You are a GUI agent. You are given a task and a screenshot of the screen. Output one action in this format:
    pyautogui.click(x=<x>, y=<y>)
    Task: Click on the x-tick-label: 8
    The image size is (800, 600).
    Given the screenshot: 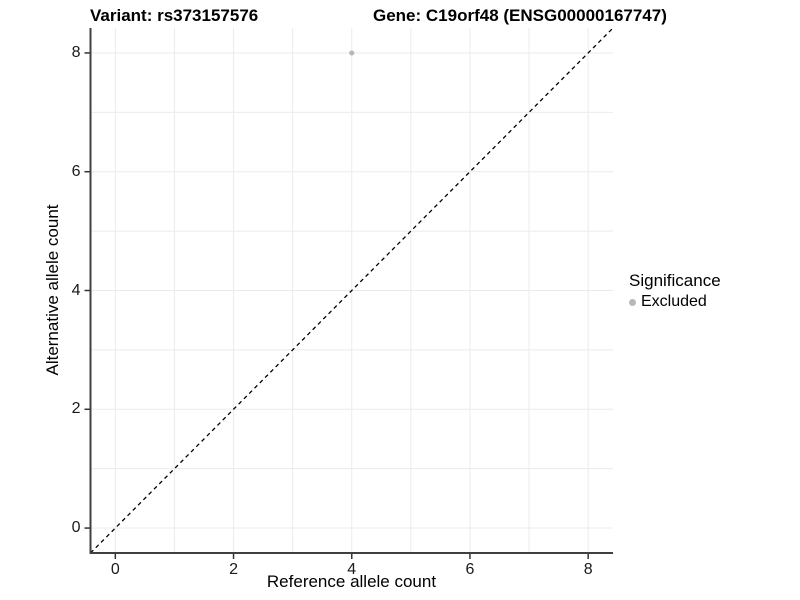 What is the action you would take?
    pyautogui.click(x=588, y=569)
    